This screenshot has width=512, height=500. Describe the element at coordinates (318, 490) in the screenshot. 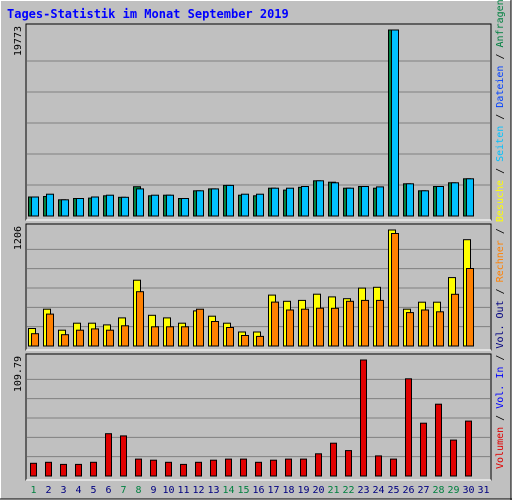

I see `x-tick-label: 20` at that location.